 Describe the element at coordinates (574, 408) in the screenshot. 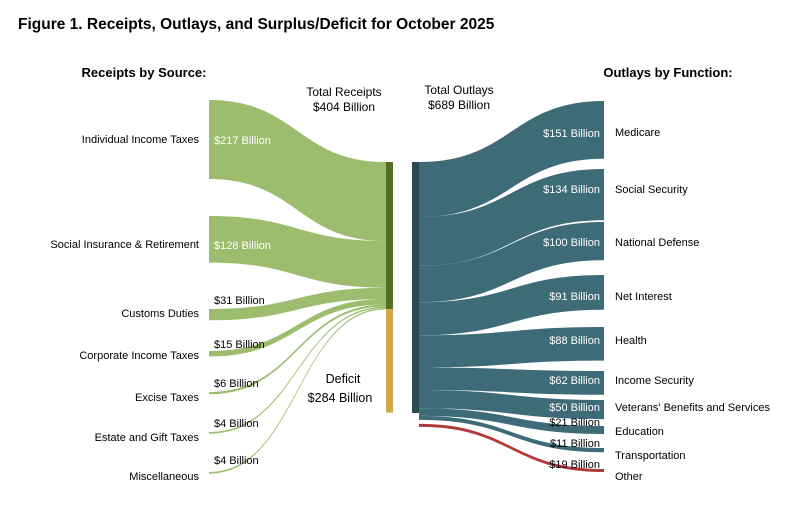

I see `outlay-value-veterans-benefits-and-services: $50 Billion` at that location.